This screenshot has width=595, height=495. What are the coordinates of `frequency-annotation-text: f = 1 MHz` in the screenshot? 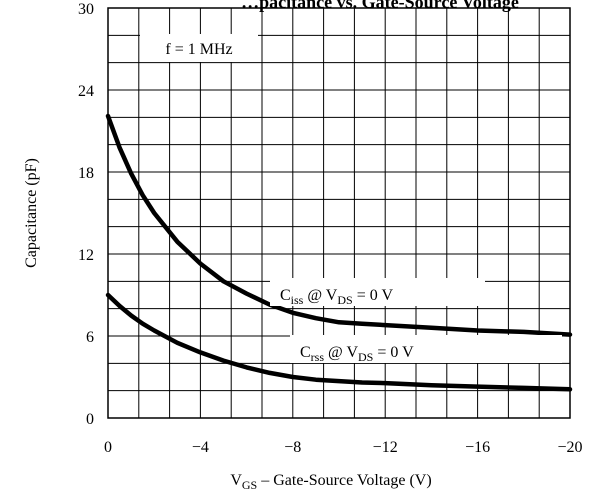 It's located at (198, 49).